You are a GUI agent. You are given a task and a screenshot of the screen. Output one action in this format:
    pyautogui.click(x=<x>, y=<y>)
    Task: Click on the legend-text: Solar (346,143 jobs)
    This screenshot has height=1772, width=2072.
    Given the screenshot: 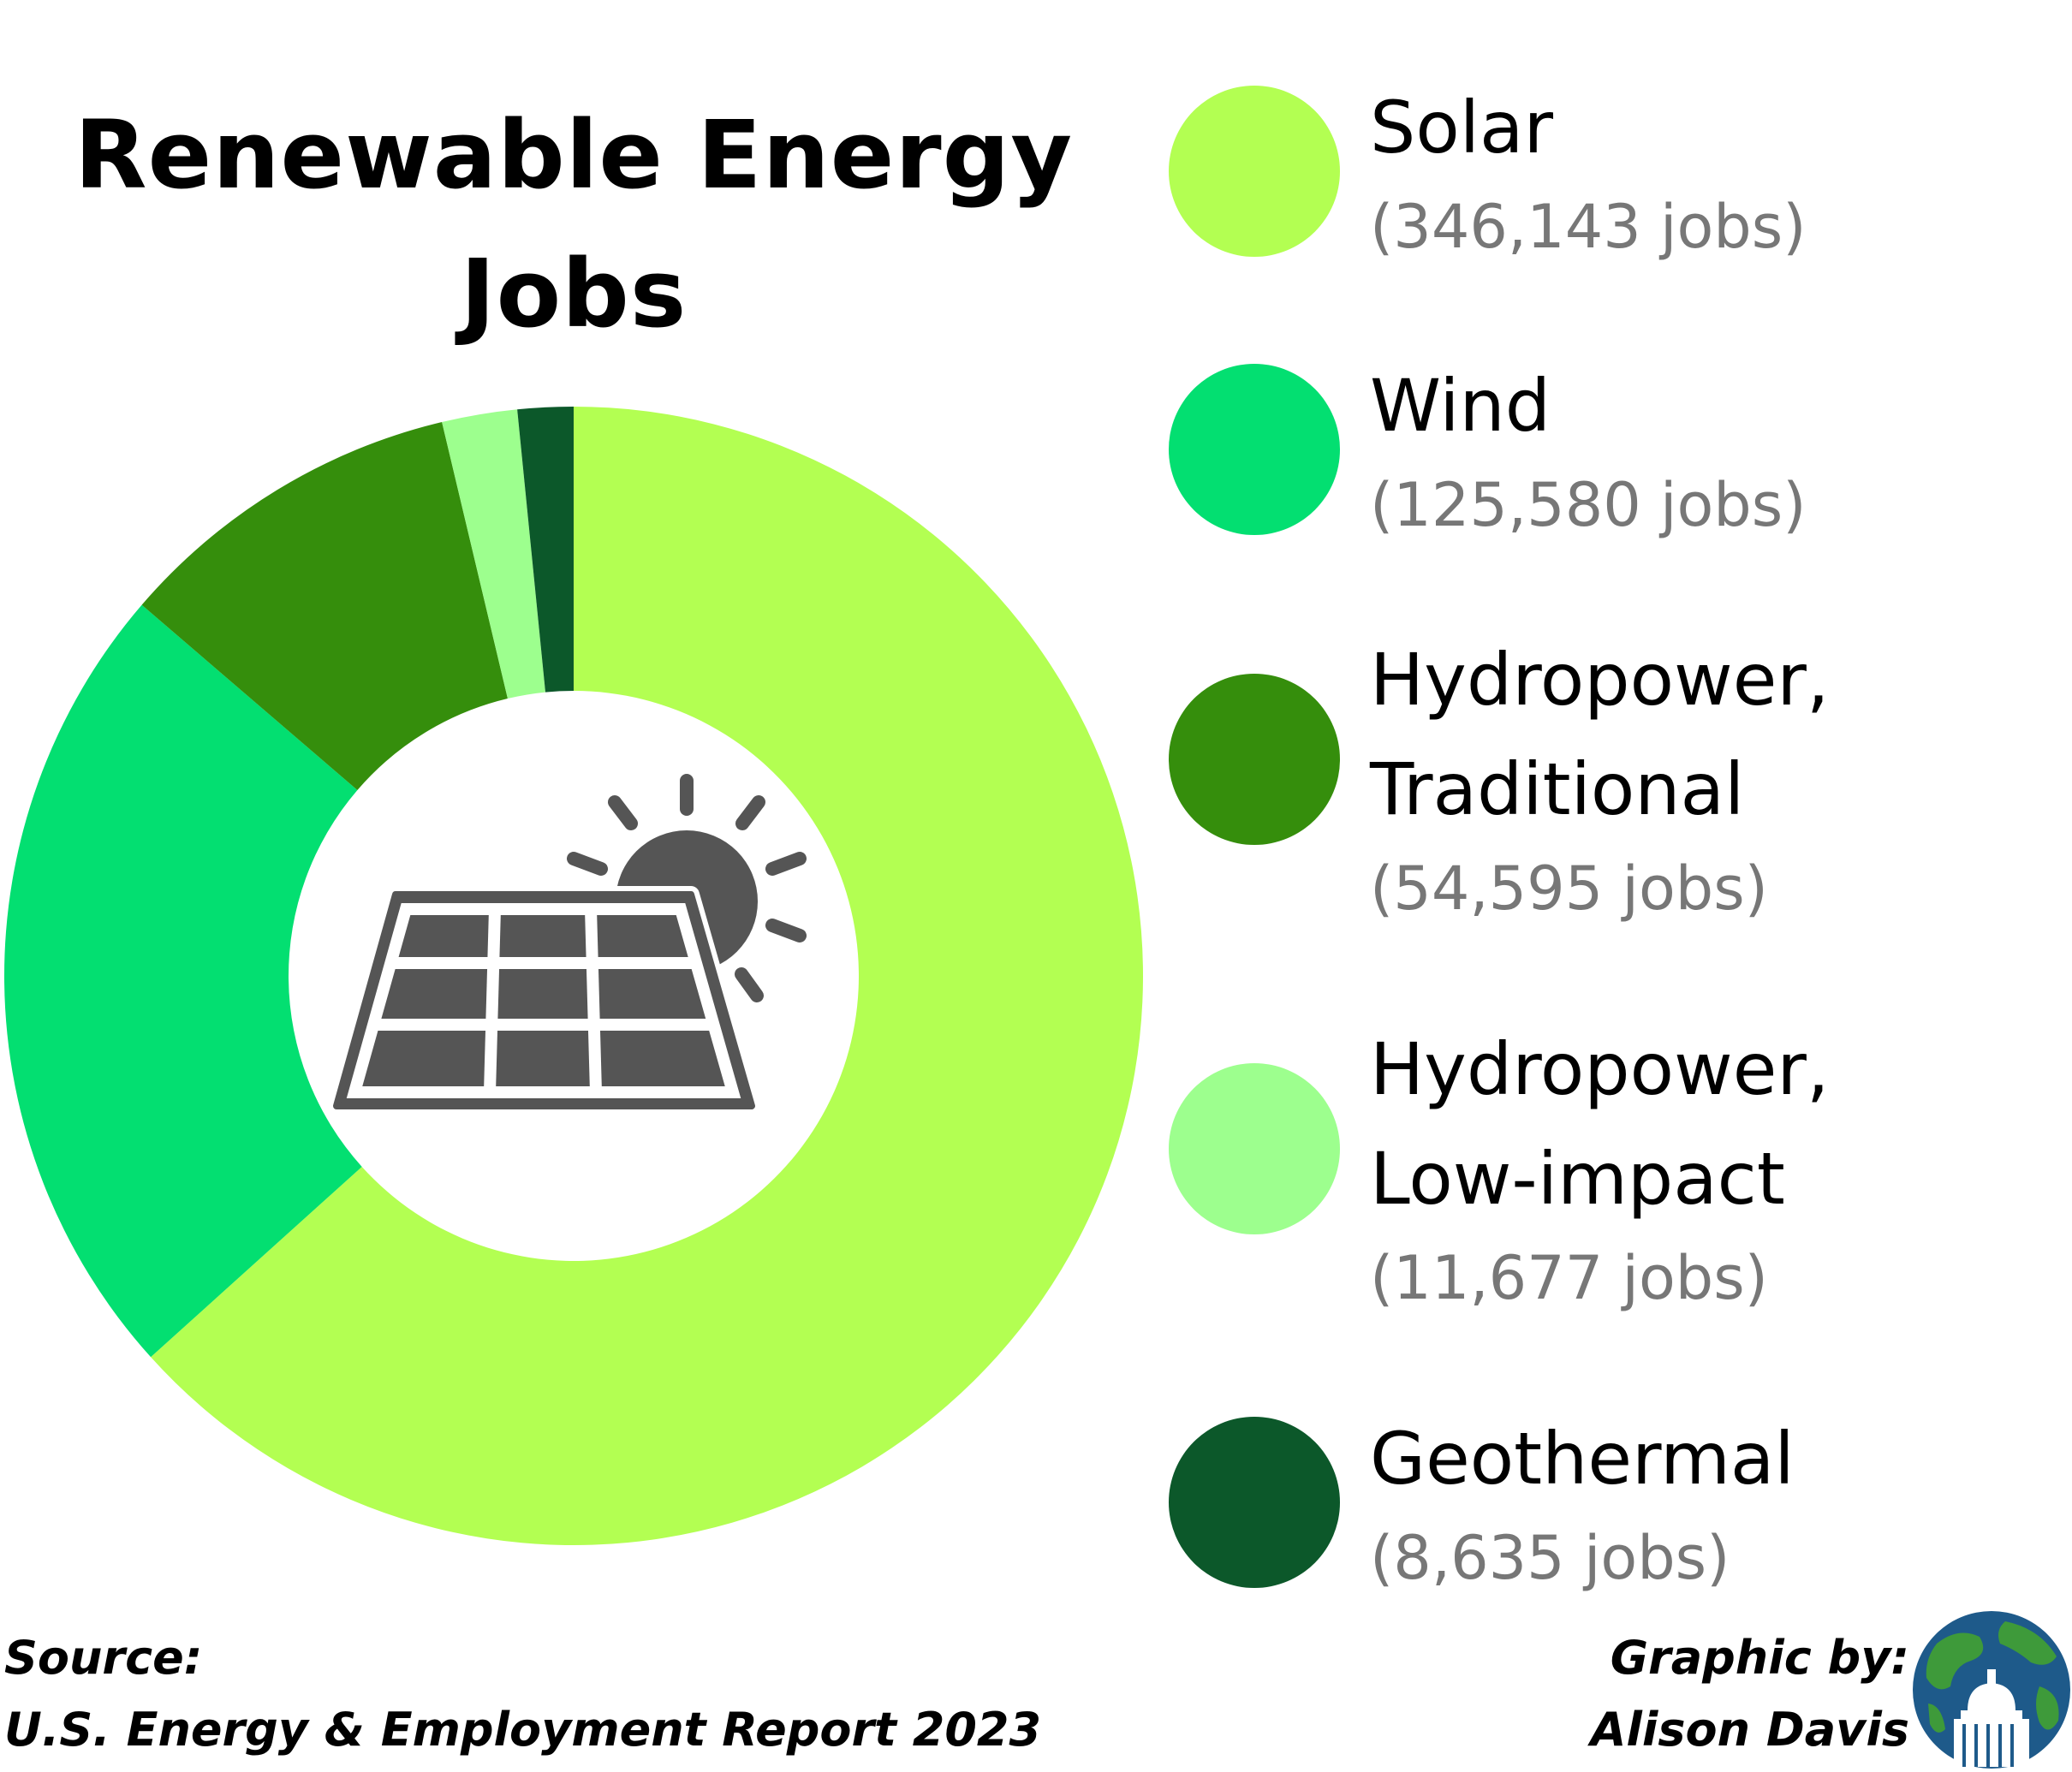 What is the action you would take?
    pyautogui.click(x=1716, y=172)
    